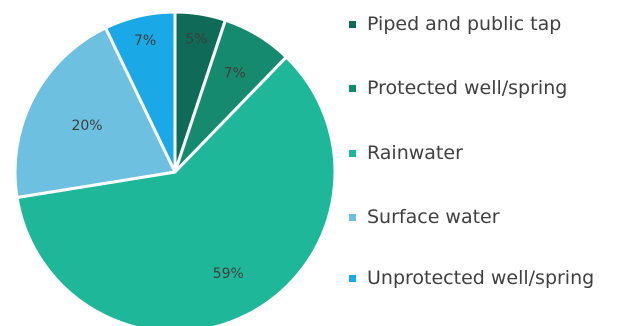 Image resolution: width=631 pixels, height=326 pixels. I want to click on legend-label-rainwater: Rainwater, so click(415, 153).